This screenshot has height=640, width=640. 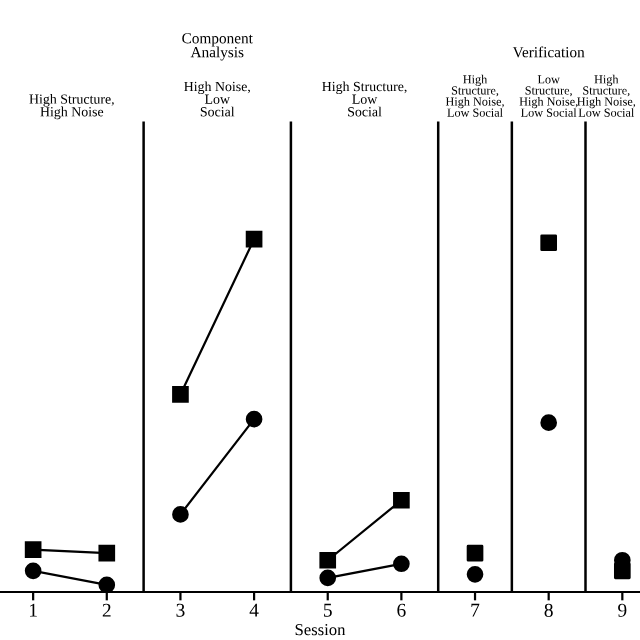 I want to click on x-tick-label: 1, so click(x=33, y=610).